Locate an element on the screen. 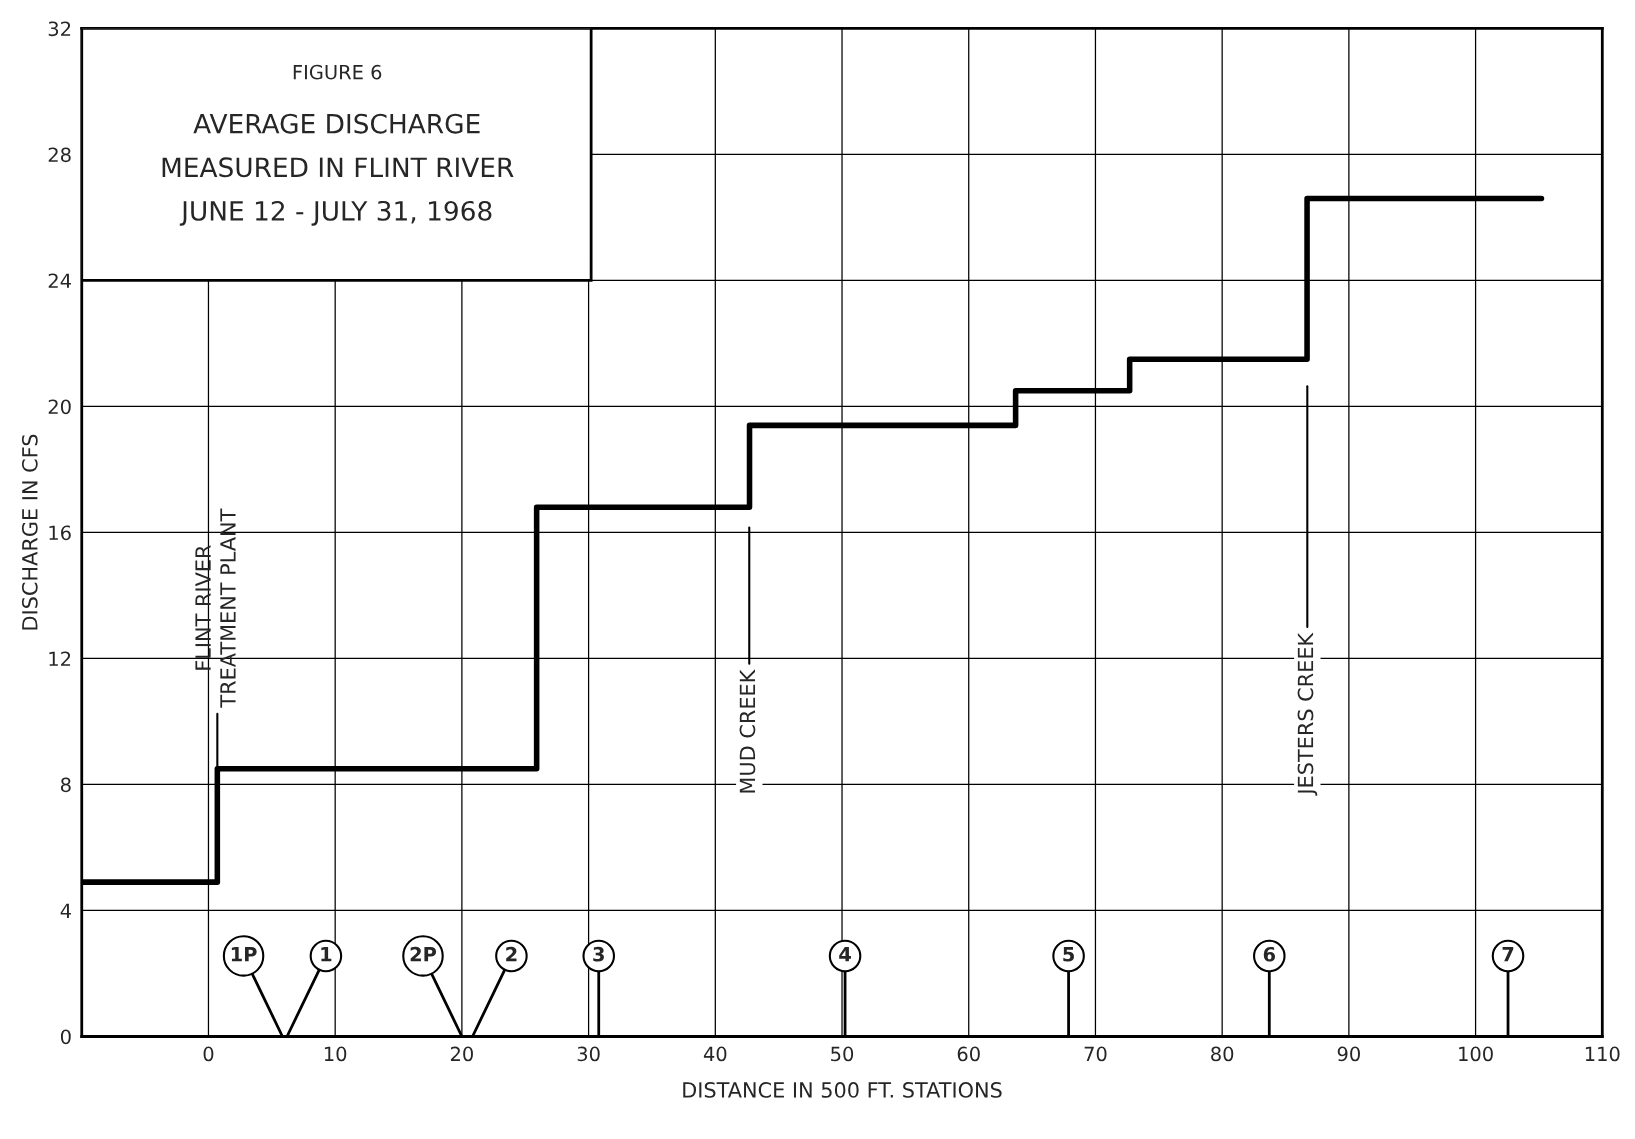 This screenshot has height=1139, width=1635. x-tick-label: 80 is located at coordinates (1222, 1054).